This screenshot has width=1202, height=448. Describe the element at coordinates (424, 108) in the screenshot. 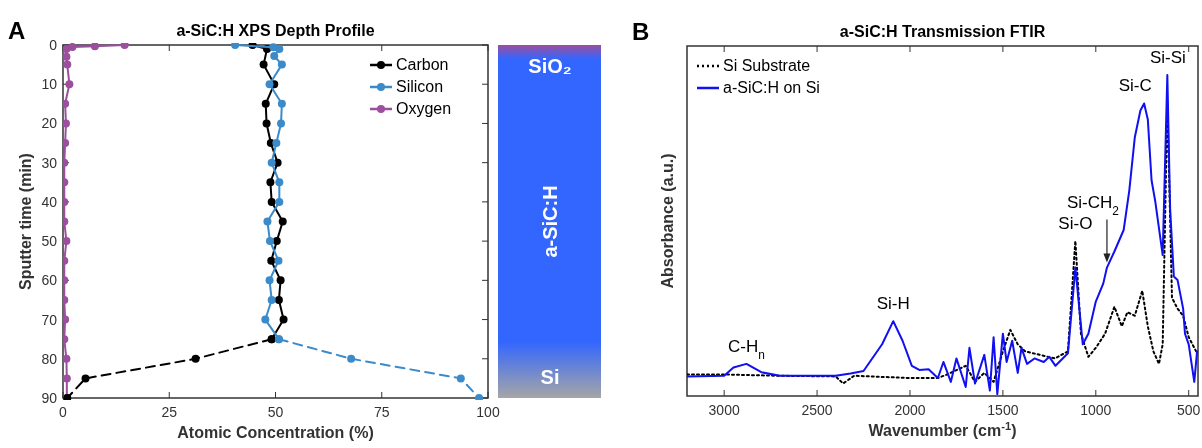

I see `legend-label: Oxygen` at that location.